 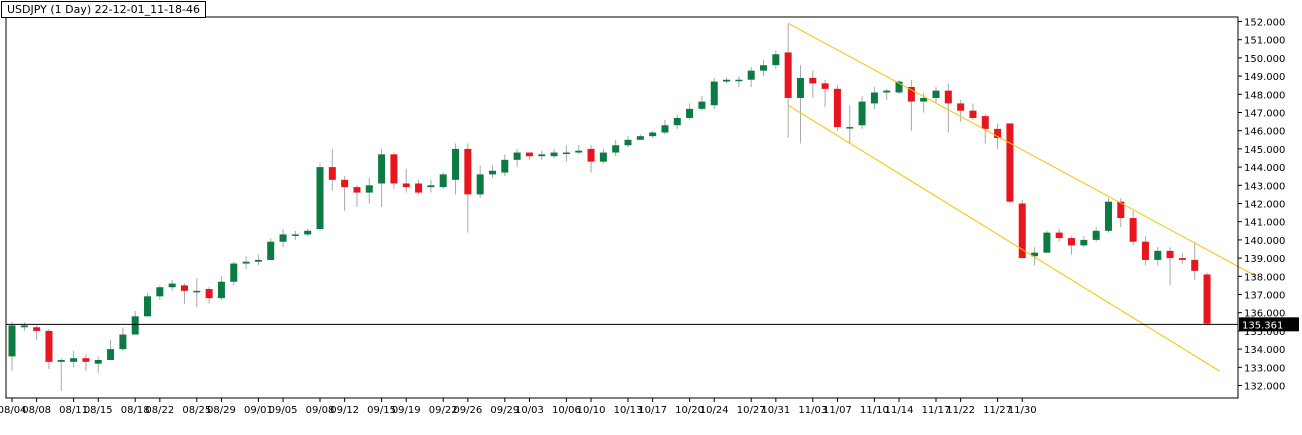 I want to click on x-tick-label: 08/22, so click(x=159, y=410).